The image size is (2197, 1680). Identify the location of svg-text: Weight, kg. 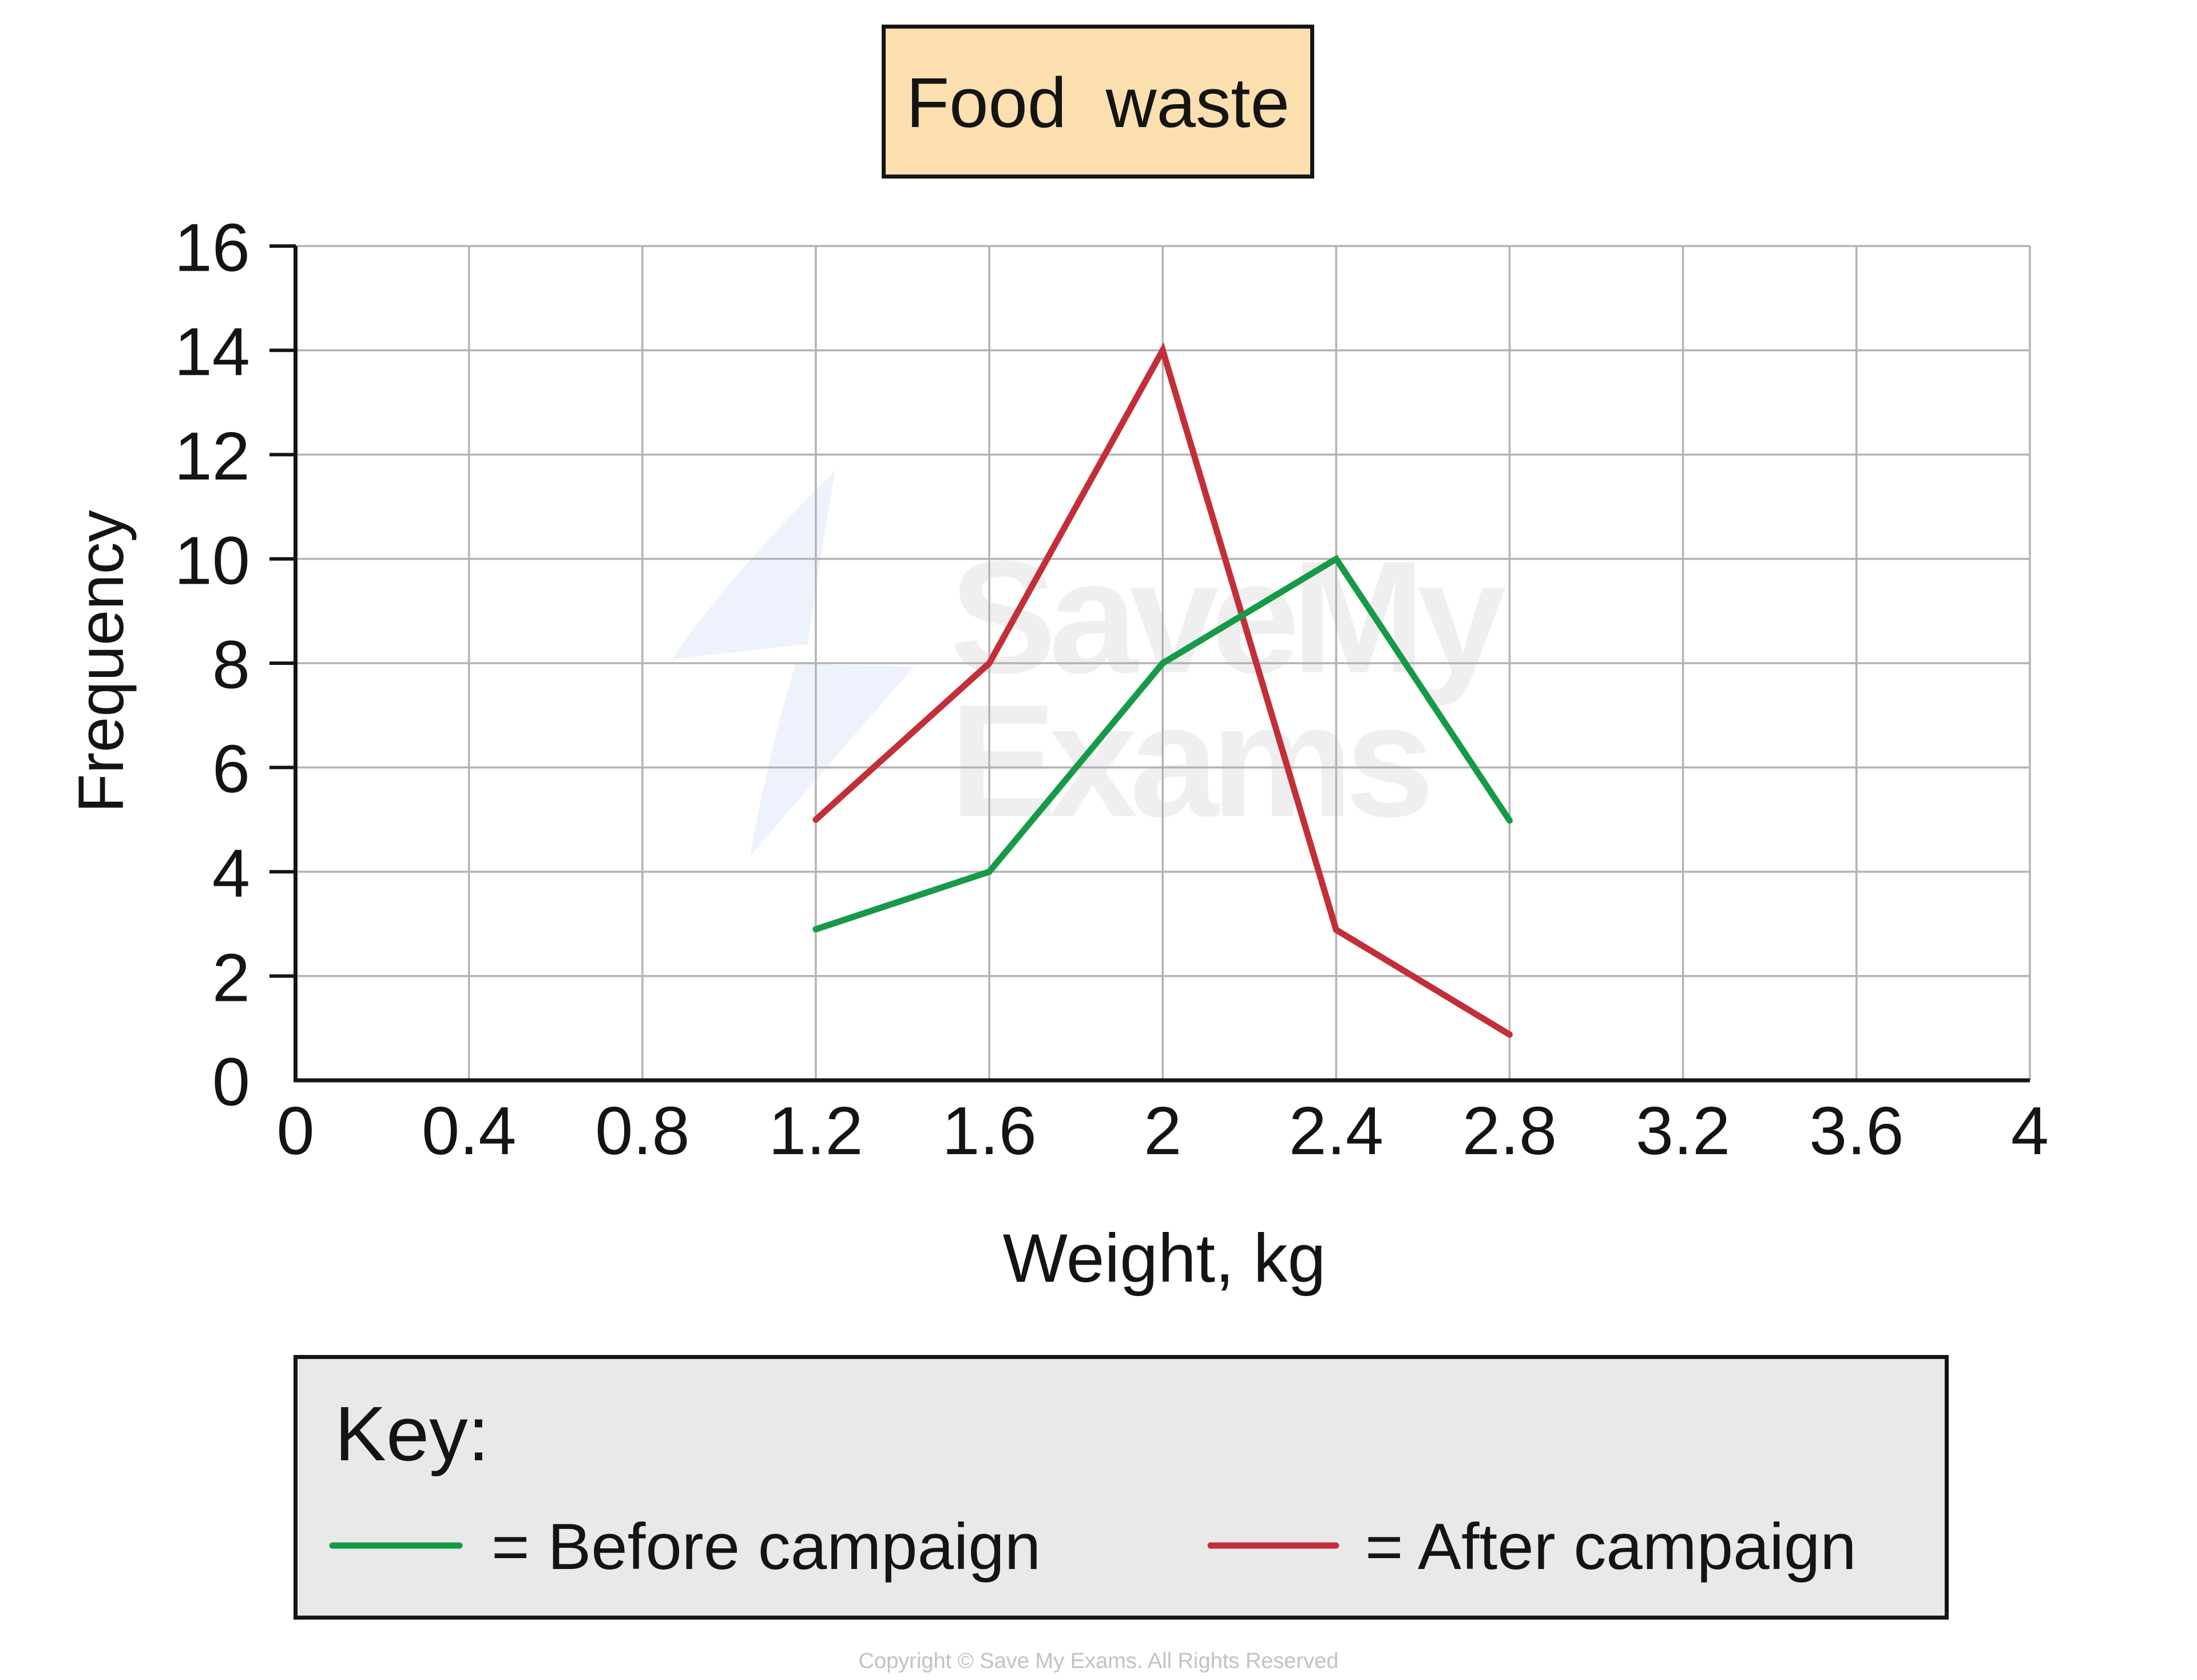
(1164, 1258).